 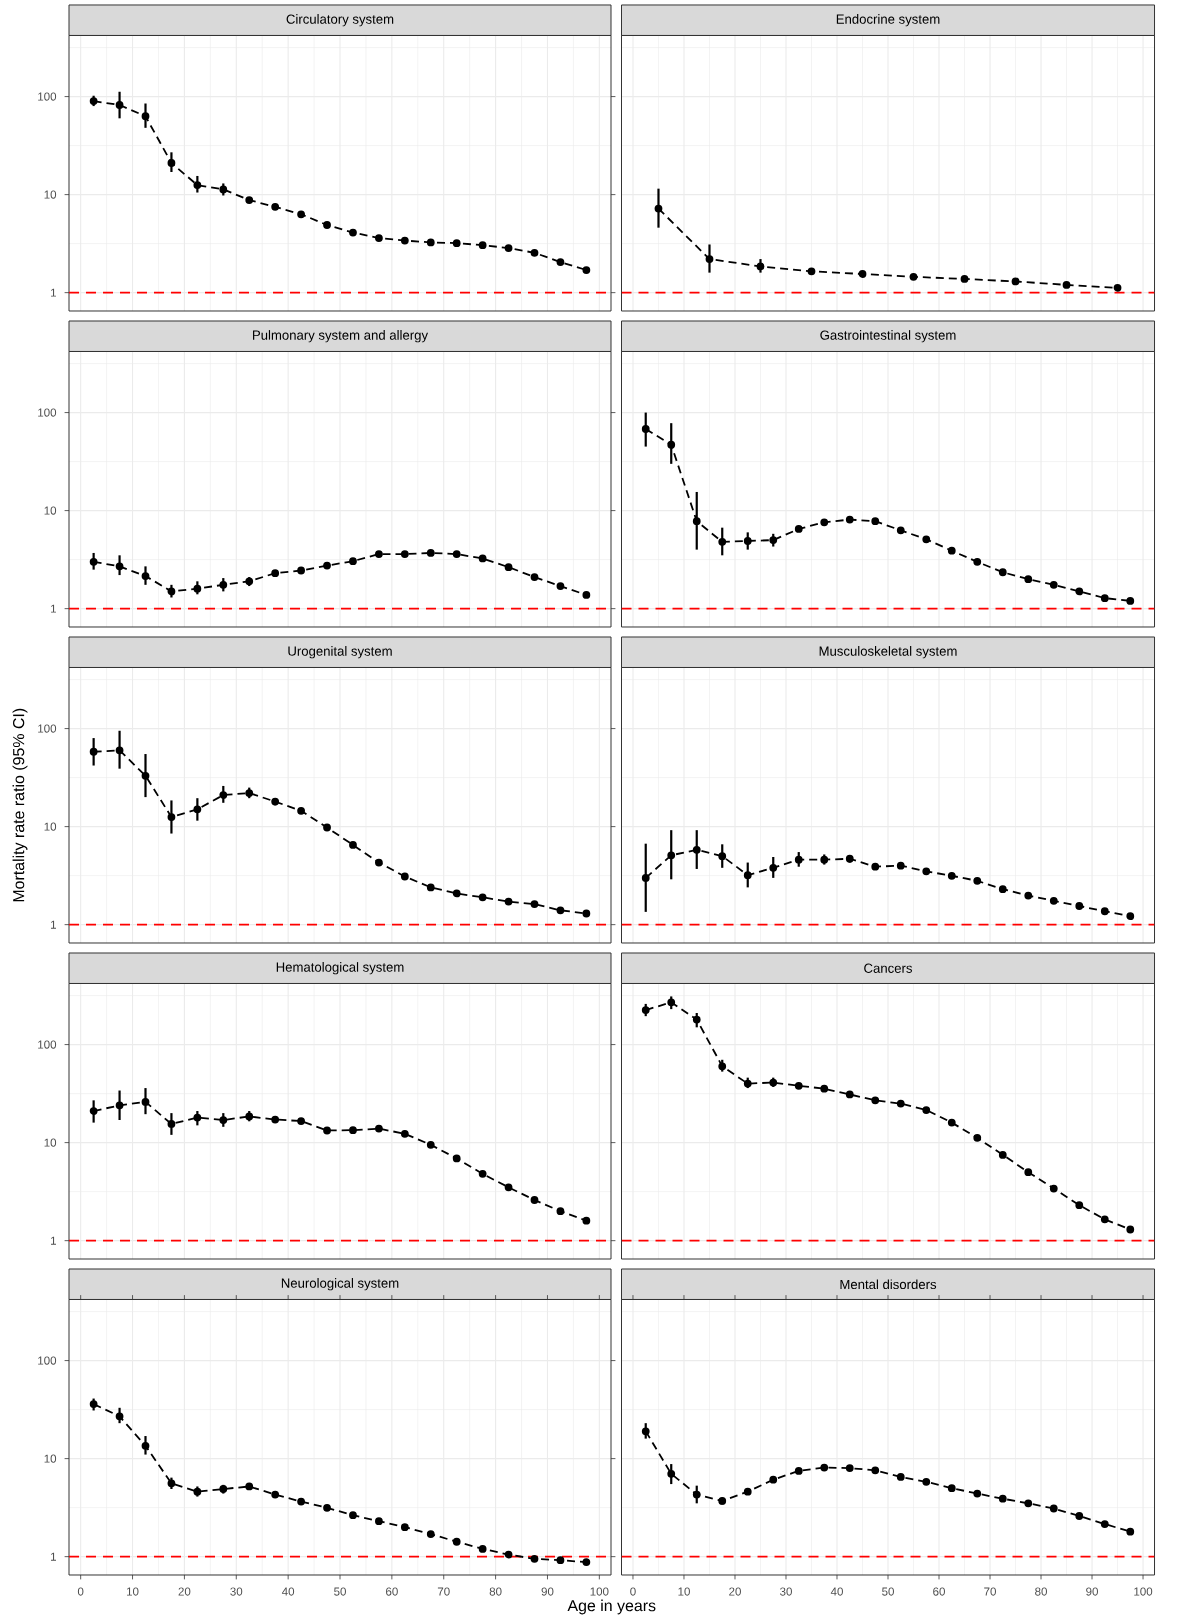 I want to click on chart-title: Musculoskeletal system, so click(x=888, y=652).